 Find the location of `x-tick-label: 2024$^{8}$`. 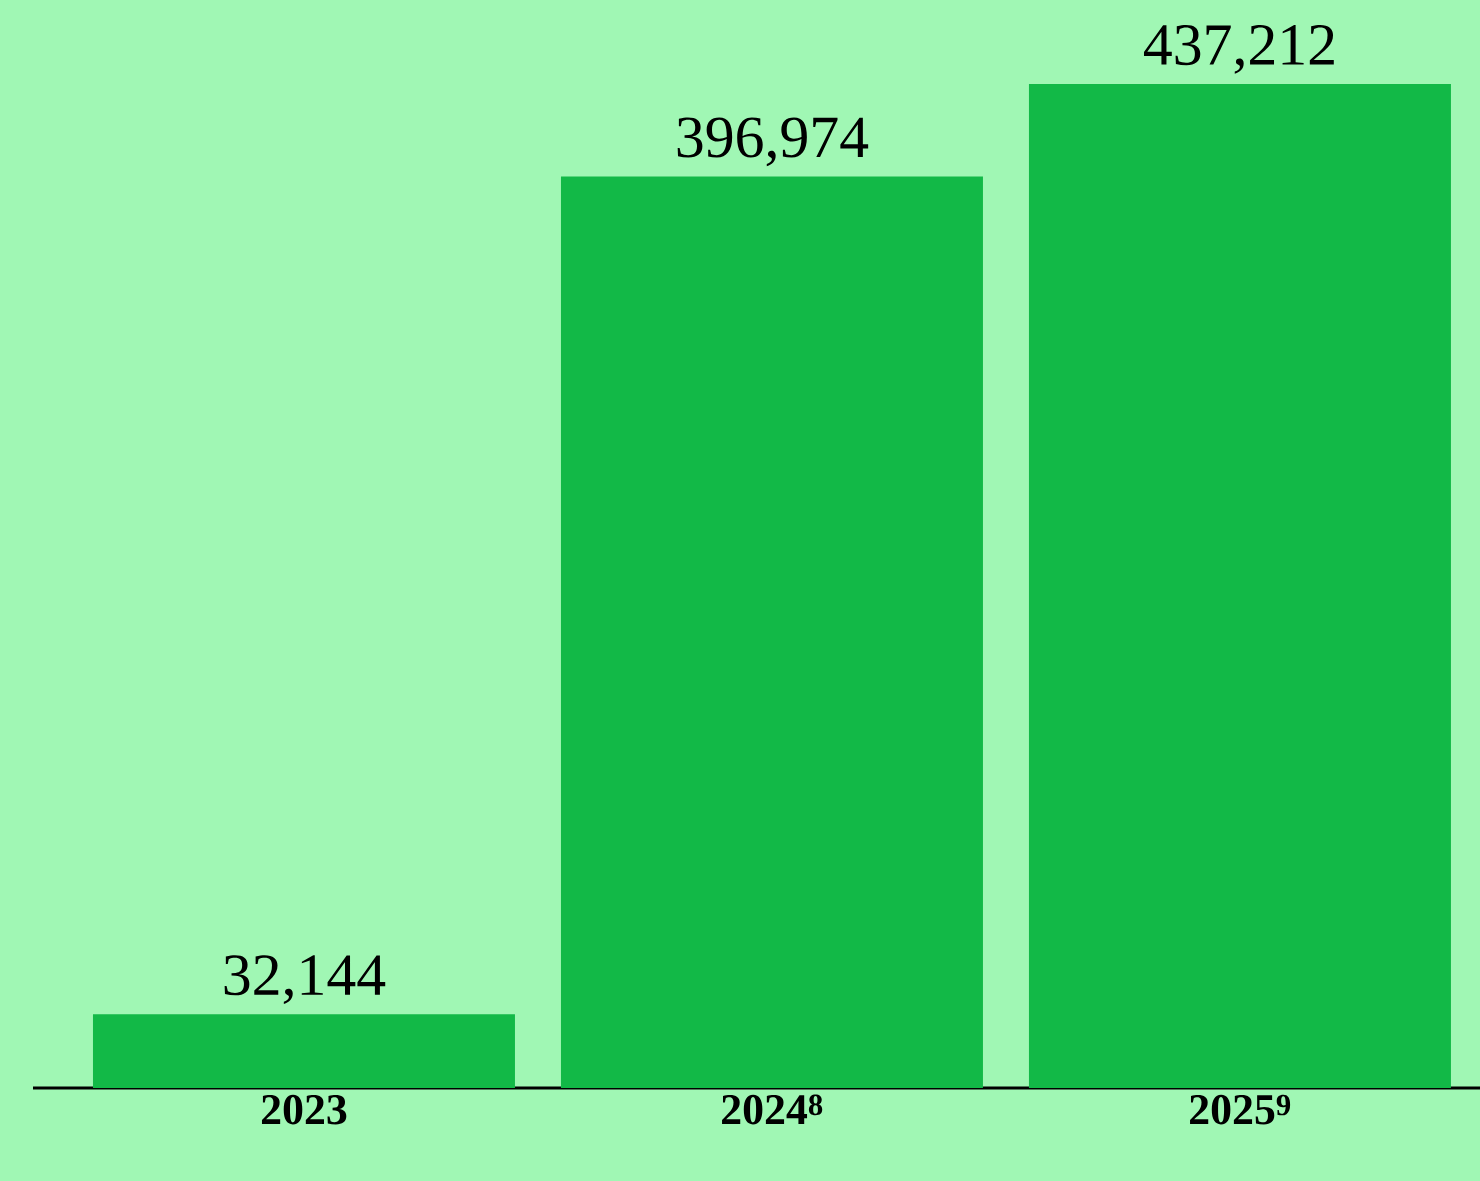

x-tick-label: 2024$^{8}$ is located at coordinates (772, 1109).